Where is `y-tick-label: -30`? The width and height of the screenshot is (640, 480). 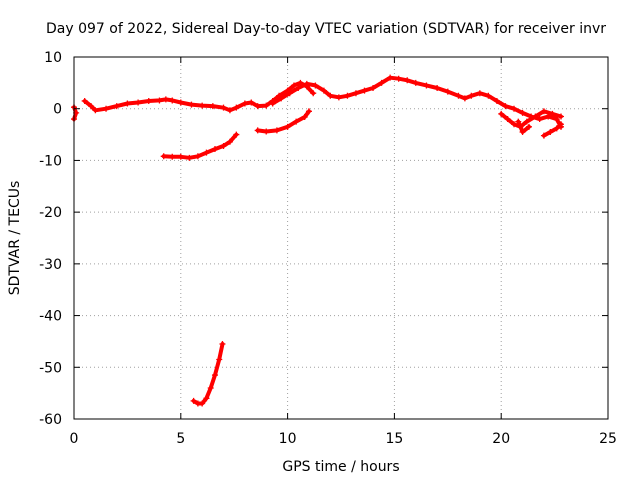
y-tick-label: -30 is located at coordinates (50, 265).